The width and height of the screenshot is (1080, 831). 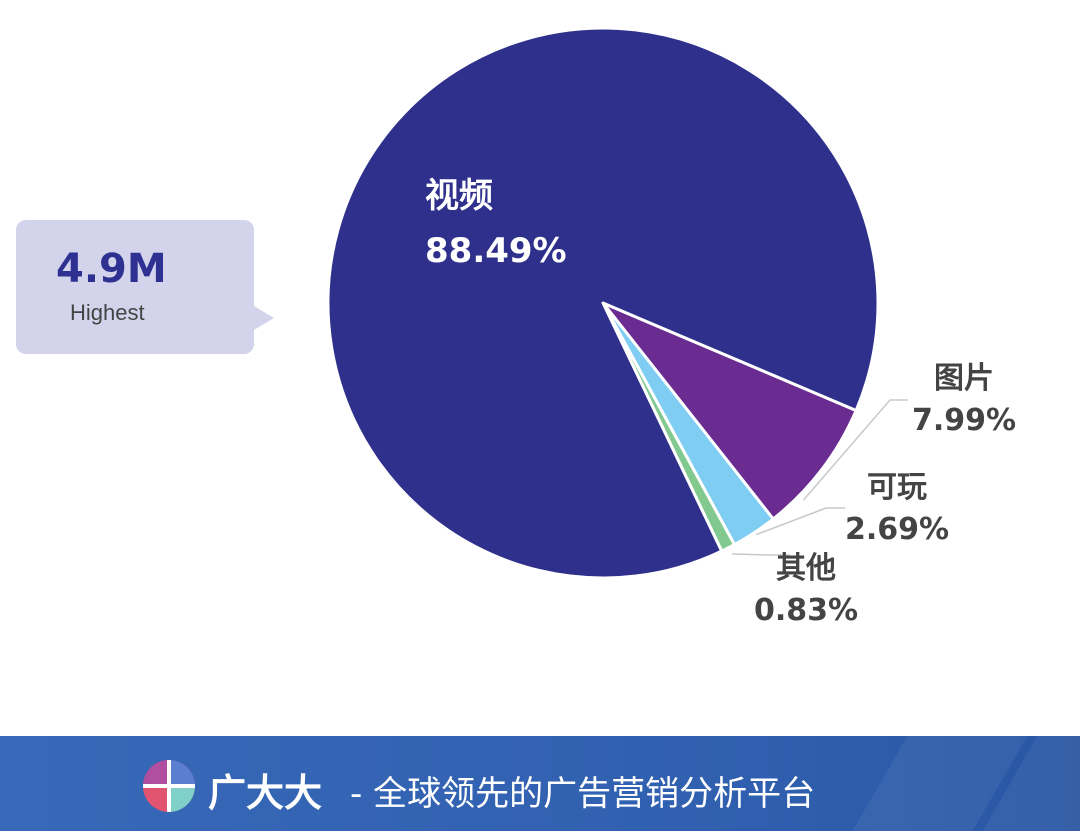 I want to click on pie-slice, so click(x=729, y=411).